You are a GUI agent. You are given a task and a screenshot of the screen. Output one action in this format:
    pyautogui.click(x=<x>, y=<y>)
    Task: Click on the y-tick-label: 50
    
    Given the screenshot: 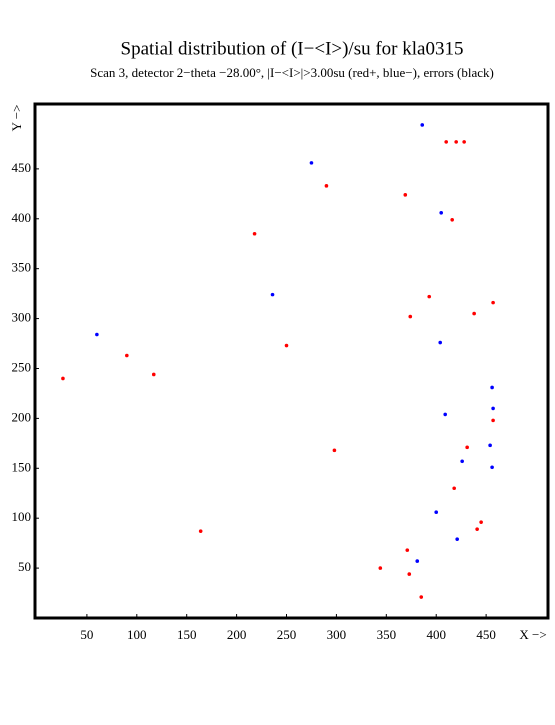 What is the action you would take?
    pyautogui.click(x=24, y=566)
    